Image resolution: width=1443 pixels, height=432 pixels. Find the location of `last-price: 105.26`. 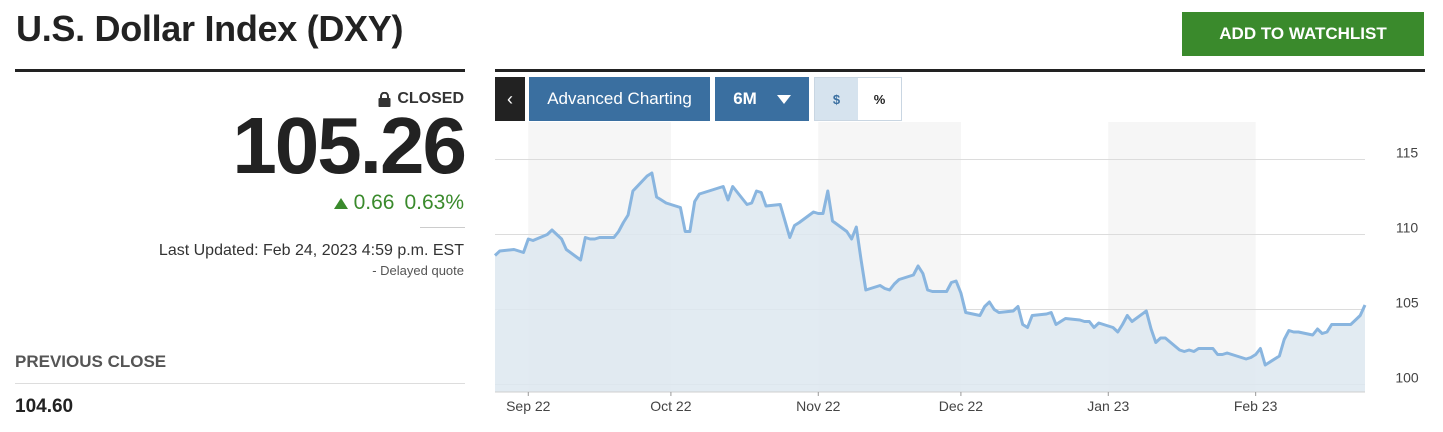

last-price: 105.26 is located at coordinates (349, 145).